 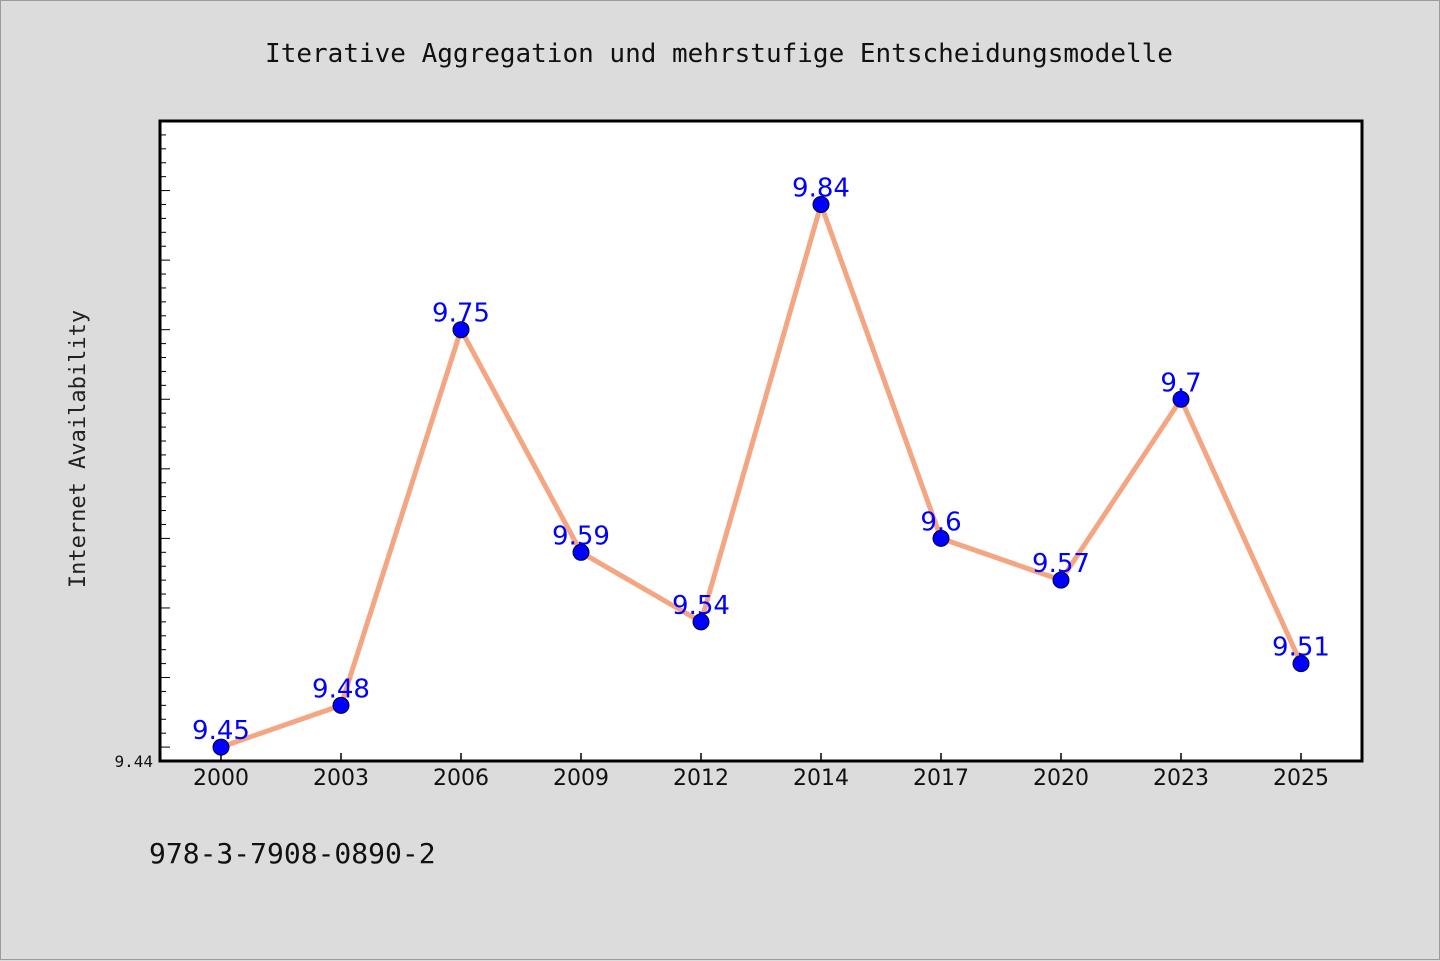 What do you see at coordinates (1181, 778) in the screenshot?
I see `x-tick-label: 2023` at bounding box center [1181, 778].